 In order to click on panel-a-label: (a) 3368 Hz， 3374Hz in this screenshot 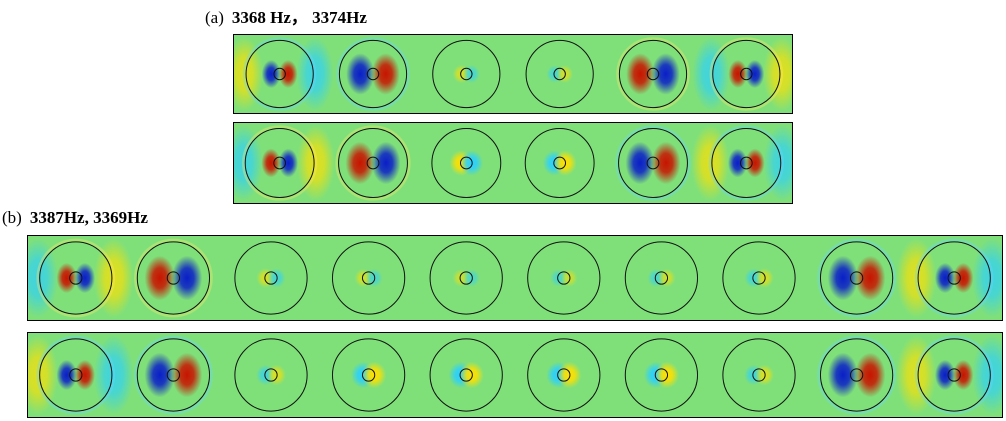, I will do `click(286, 18)`.